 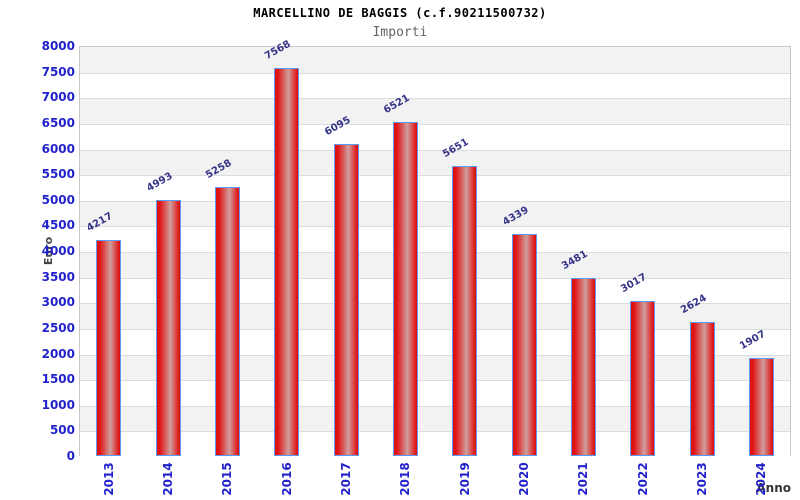 I want to click on x-tick-label: 2015, so click(x=227, y=479).